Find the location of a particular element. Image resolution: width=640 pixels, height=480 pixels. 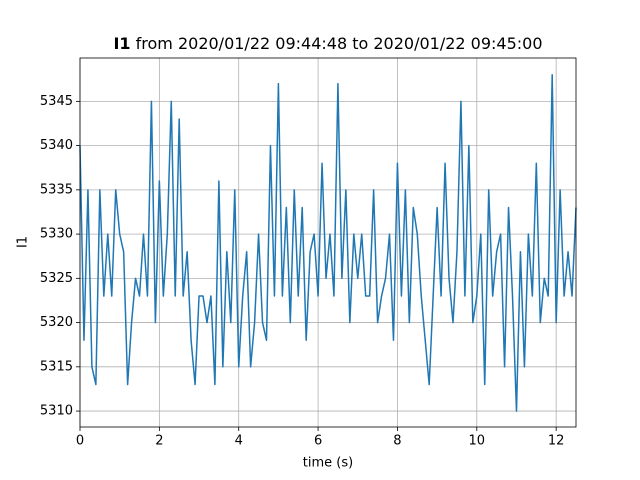

x-tick-label: 6 is located at coordinates (318, 441).